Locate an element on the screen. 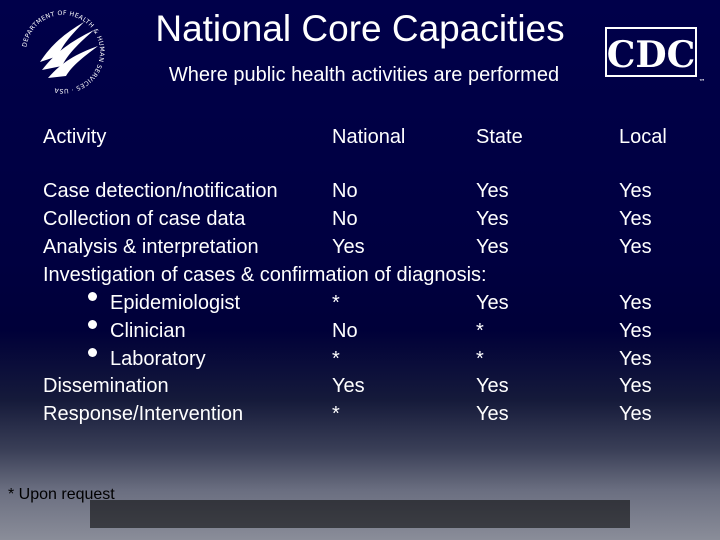  table-row: Dissemination Yes Yes Yes is located at coordinates (360, 389).